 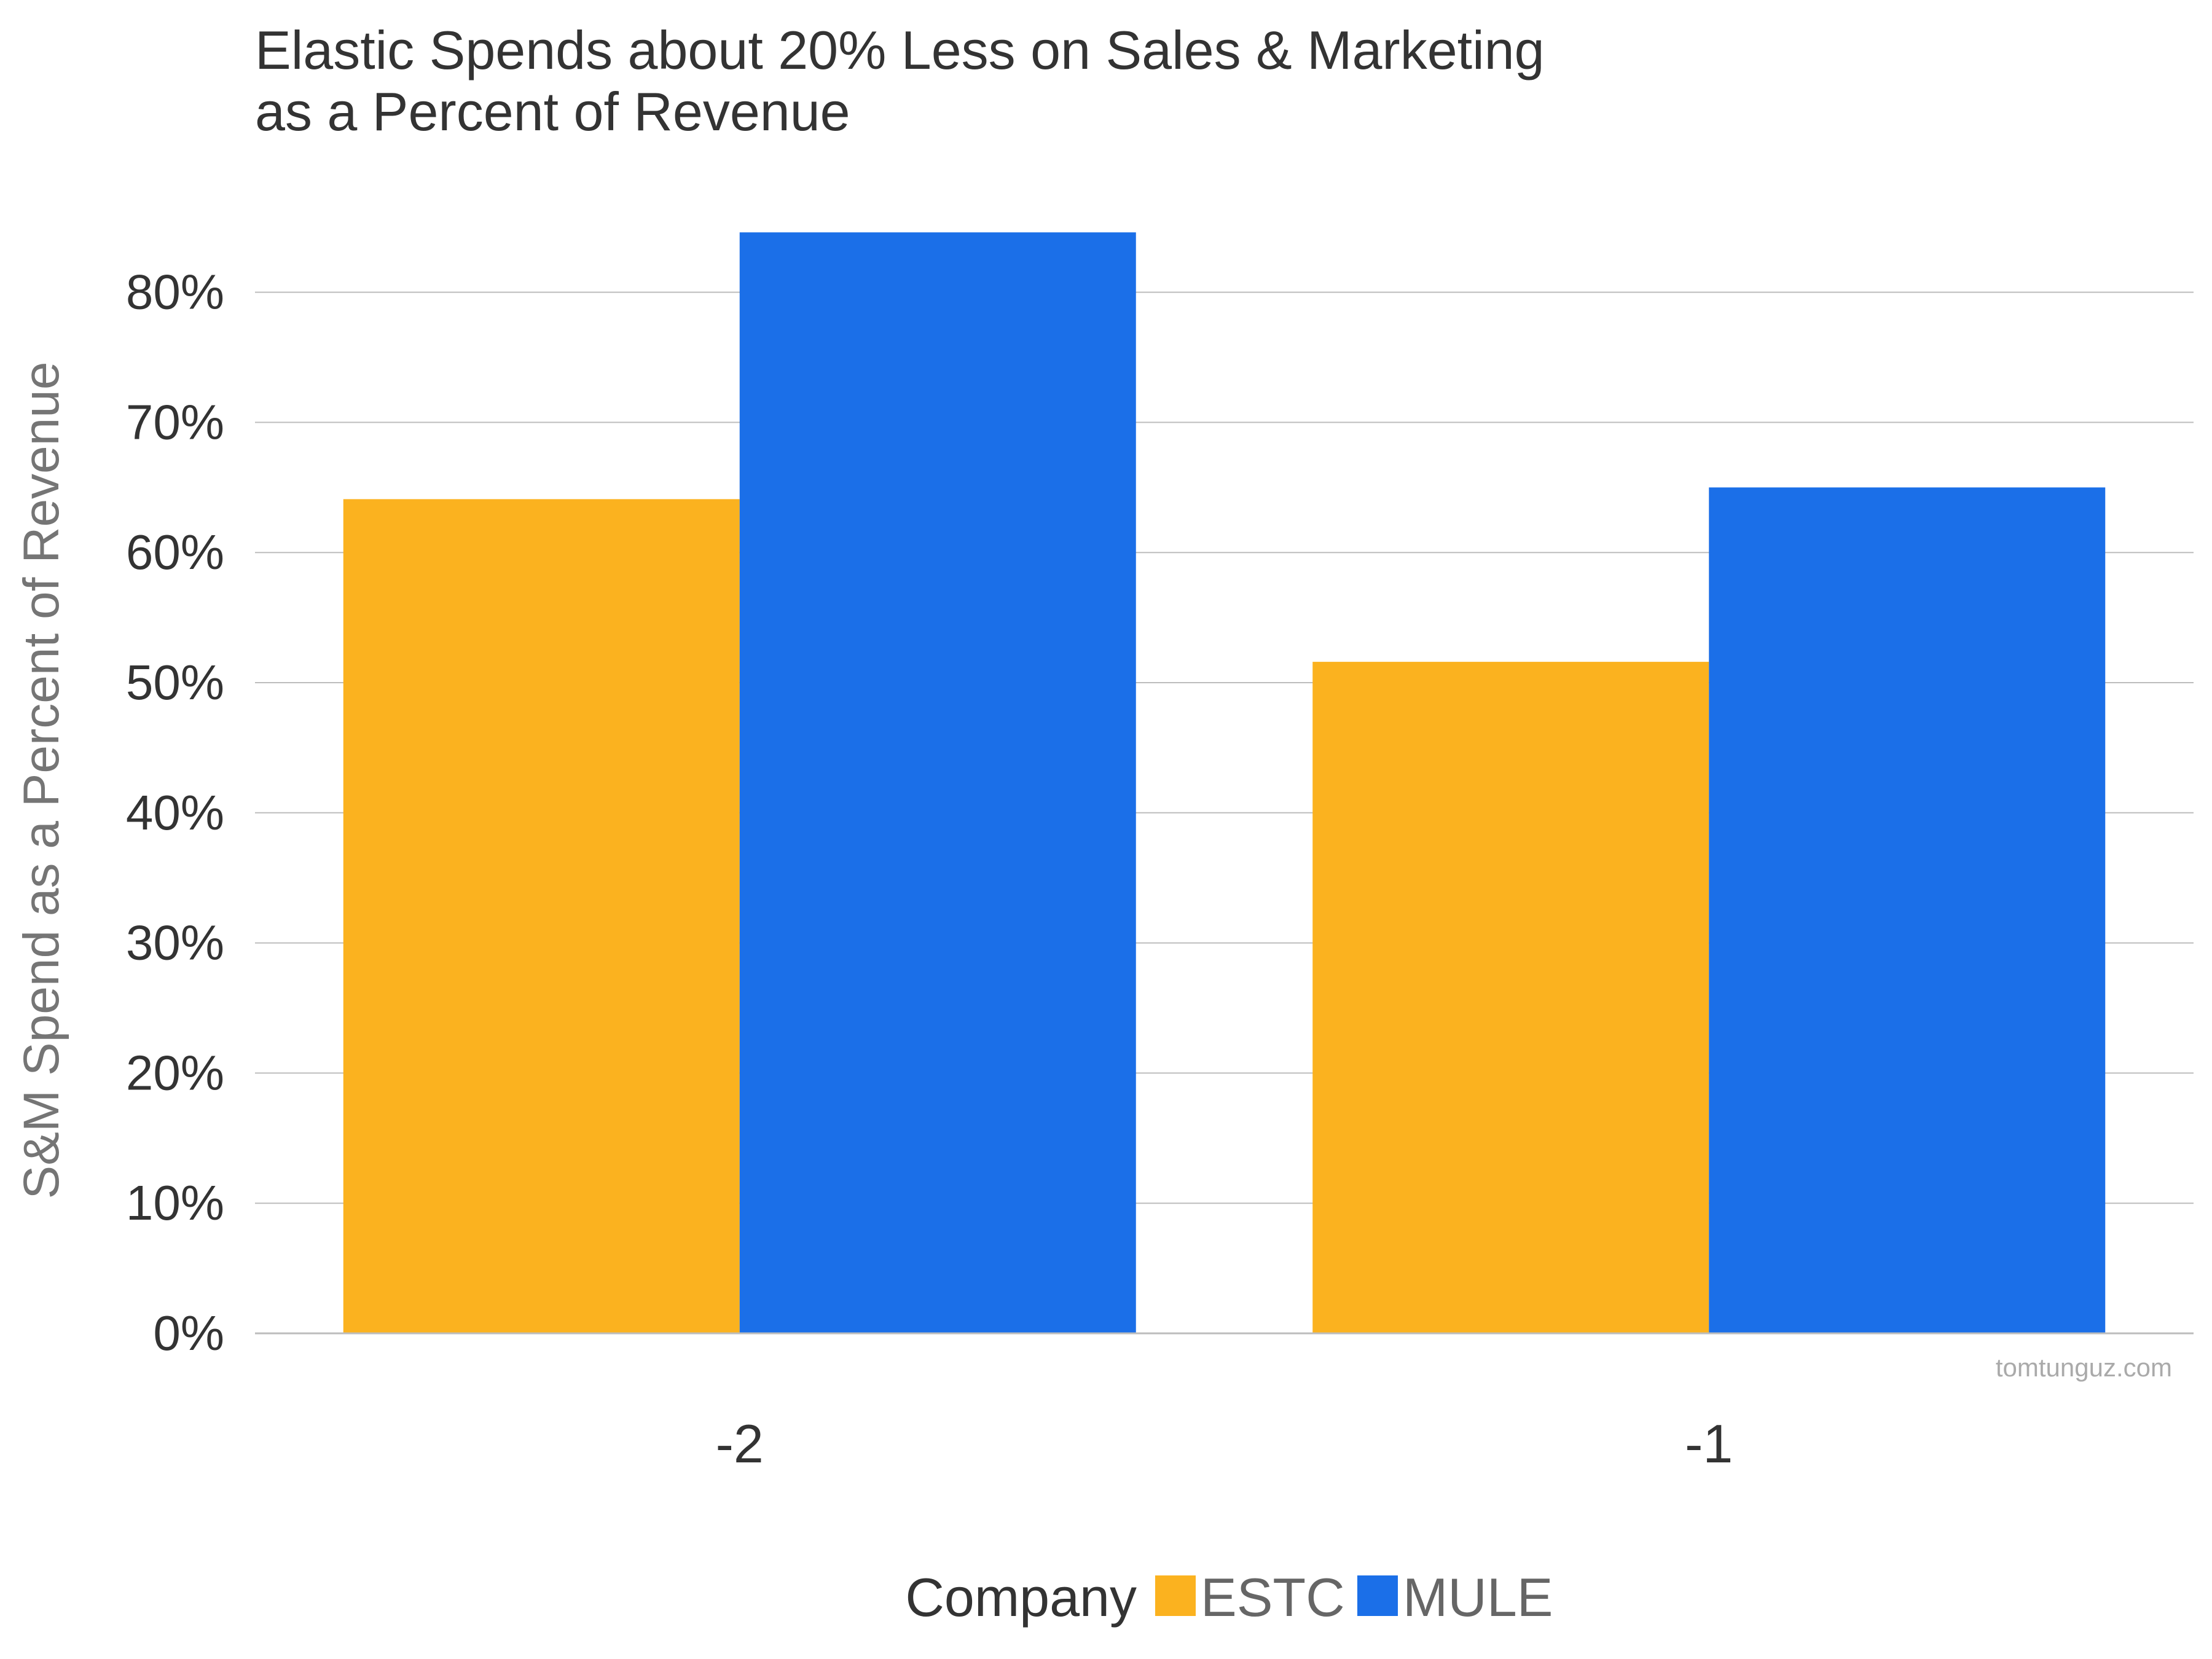 What do you see at coordinates (175, 682) in the screenshot?
I see `y-tick-label: 50%` at bounding box center [175, 682].